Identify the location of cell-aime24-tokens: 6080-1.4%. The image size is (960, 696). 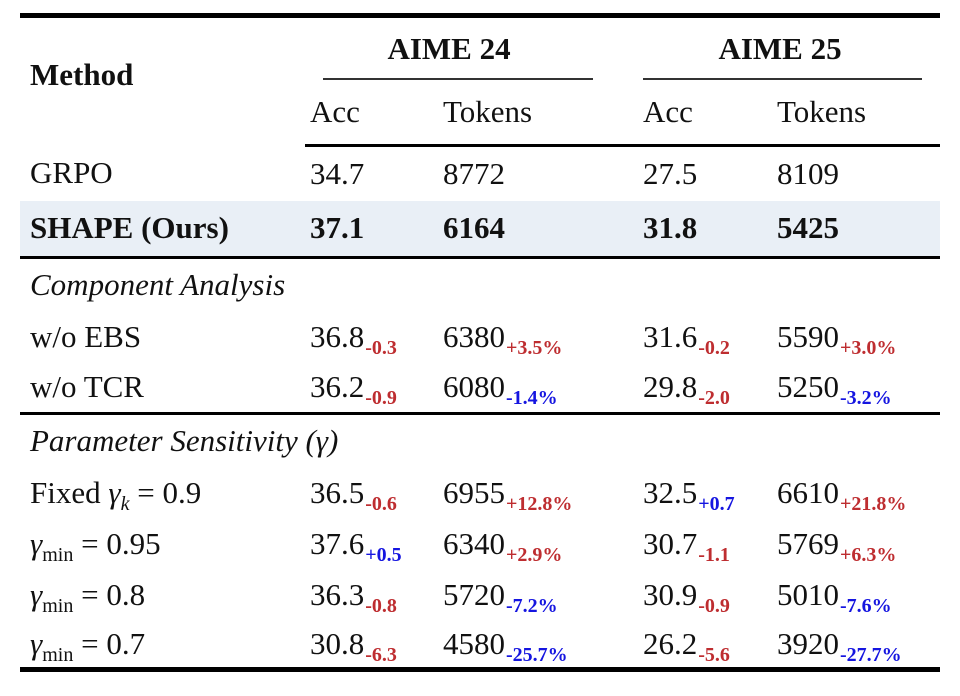
(538, 388).